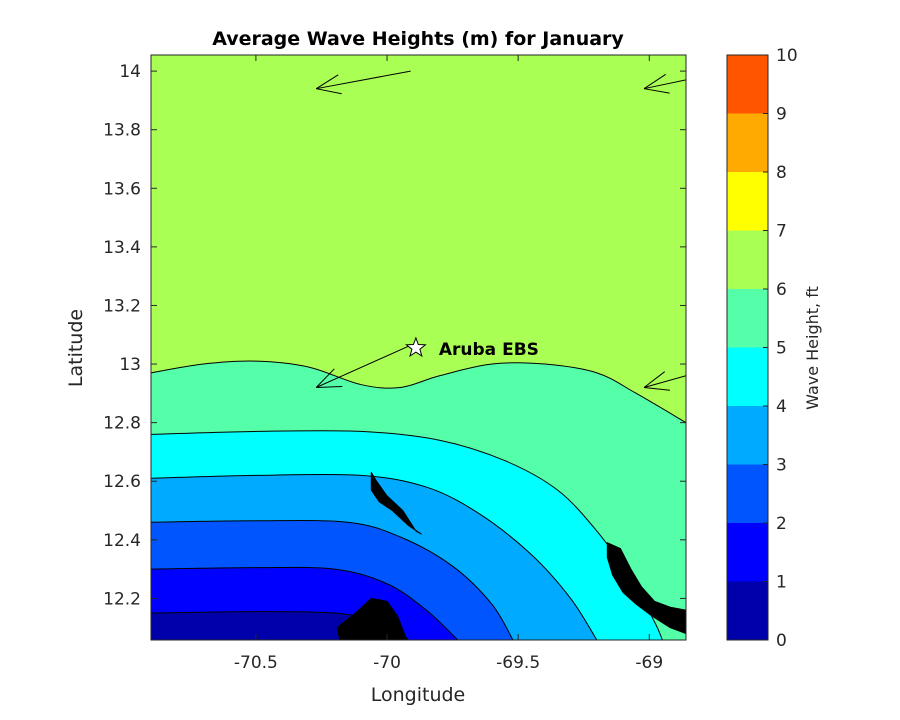 This screenshot has height=720, width=900. What do you see at coordinates (781, 407) in the screenshot?
I see `colorbar-tick-label: 4` at bounding box center [781, 407].